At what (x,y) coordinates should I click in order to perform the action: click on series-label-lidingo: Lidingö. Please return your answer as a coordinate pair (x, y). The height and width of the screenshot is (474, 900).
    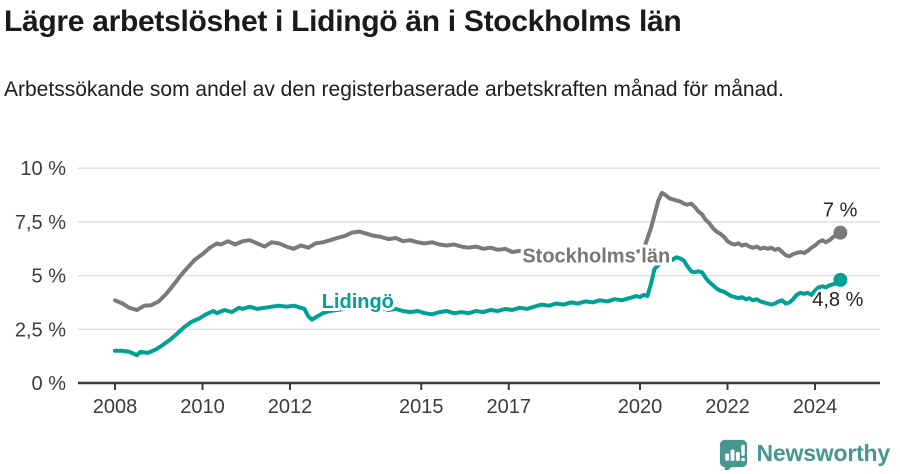
    Looking at the image, I should click on (358, 302).